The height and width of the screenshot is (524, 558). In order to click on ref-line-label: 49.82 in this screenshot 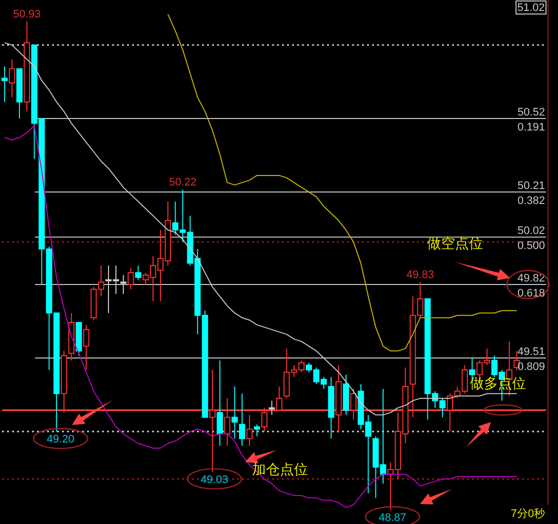, I will do `click(531, 278)`.